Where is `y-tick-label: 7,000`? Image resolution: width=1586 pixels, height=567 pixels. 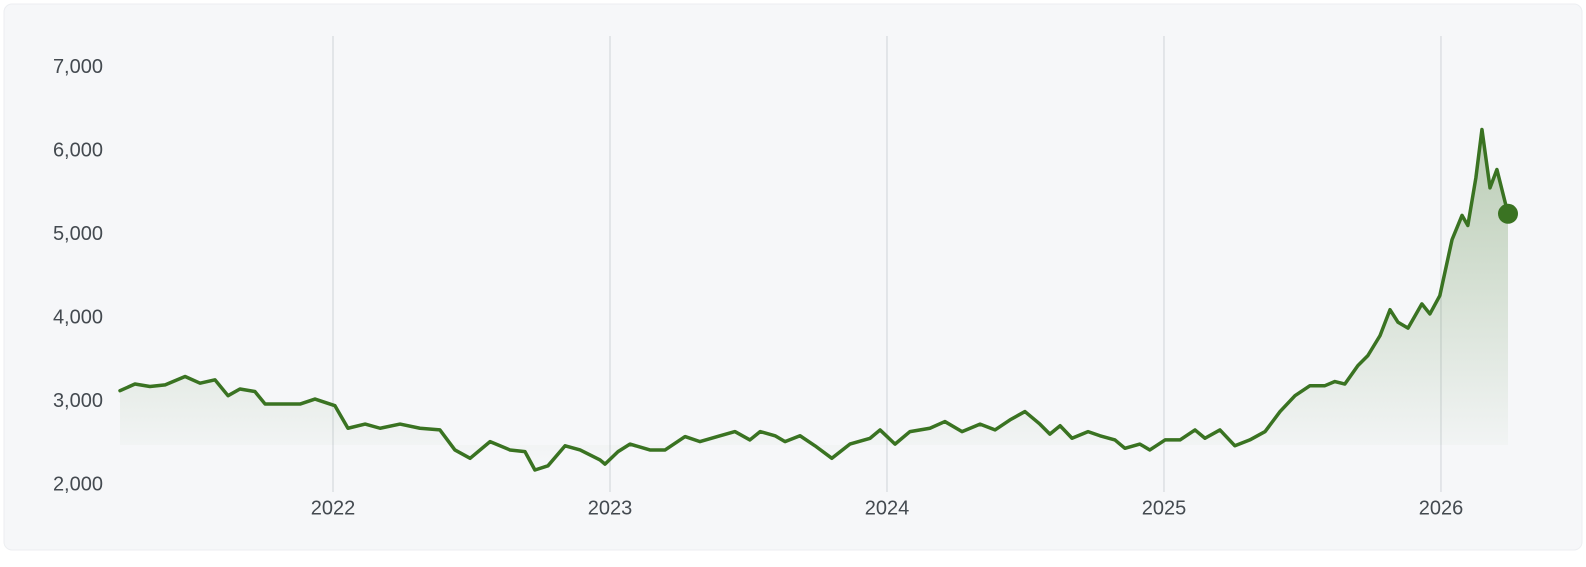
y-tick-label: 7,000 is located at coordinates (78, 67).